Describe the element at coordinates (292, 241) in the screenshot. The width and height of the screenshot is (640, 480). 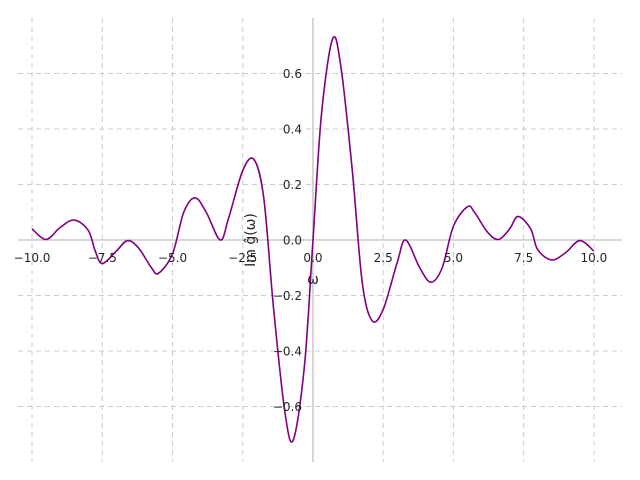
I see `y-tick-label: 0.0` at that location.